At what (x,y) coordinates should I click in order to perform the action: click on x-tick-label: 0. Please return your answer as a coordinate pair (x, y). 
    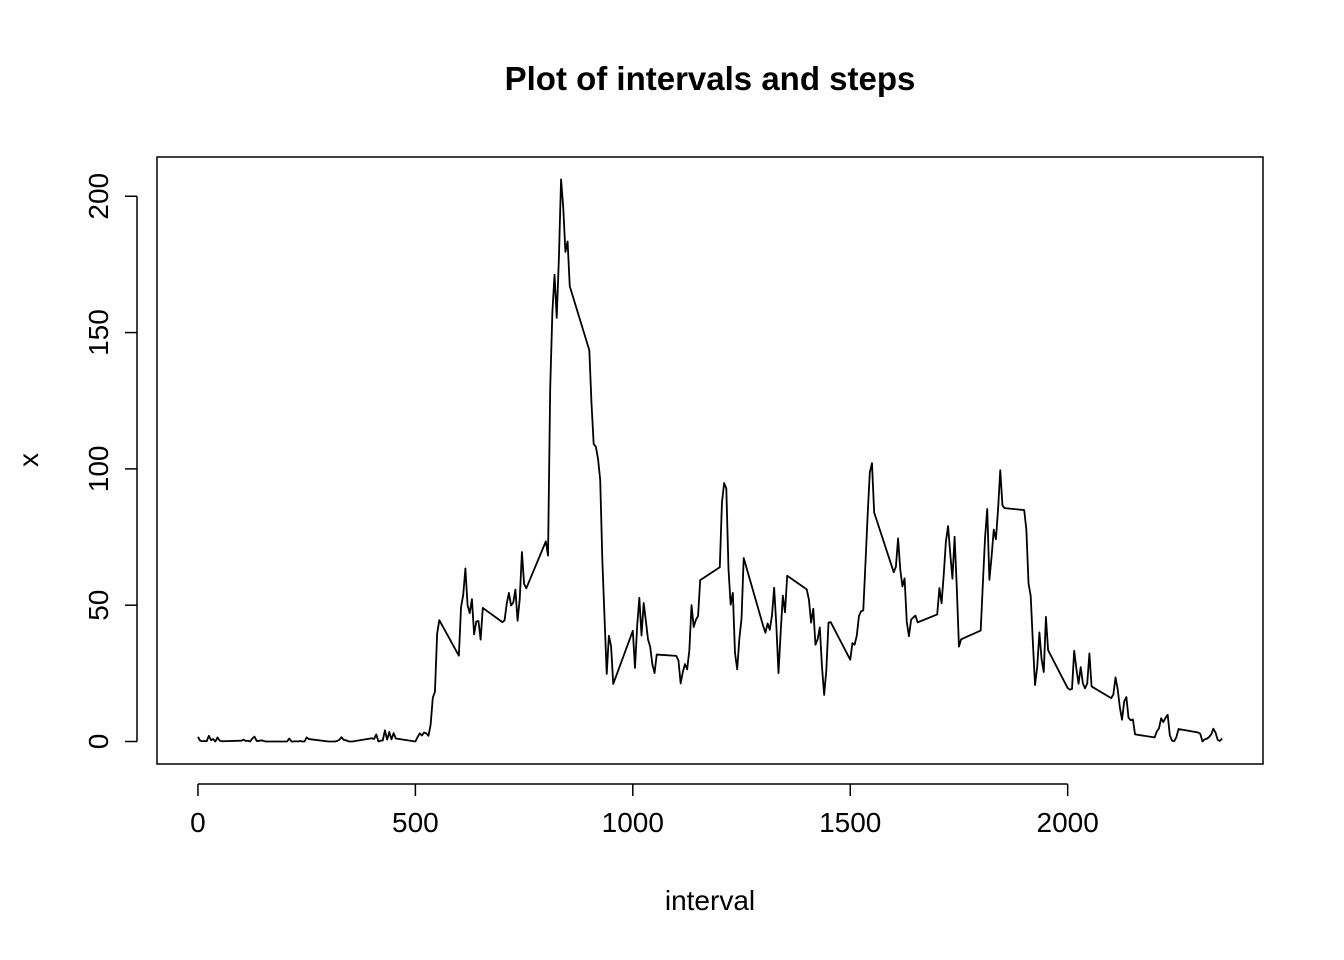
    Looking at the image, I should click on (198, 822).